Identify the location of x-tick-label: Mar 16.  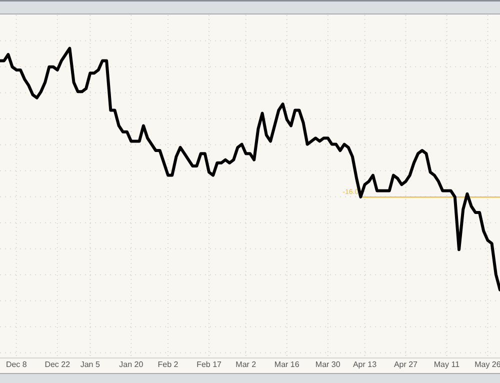
(287, 364).